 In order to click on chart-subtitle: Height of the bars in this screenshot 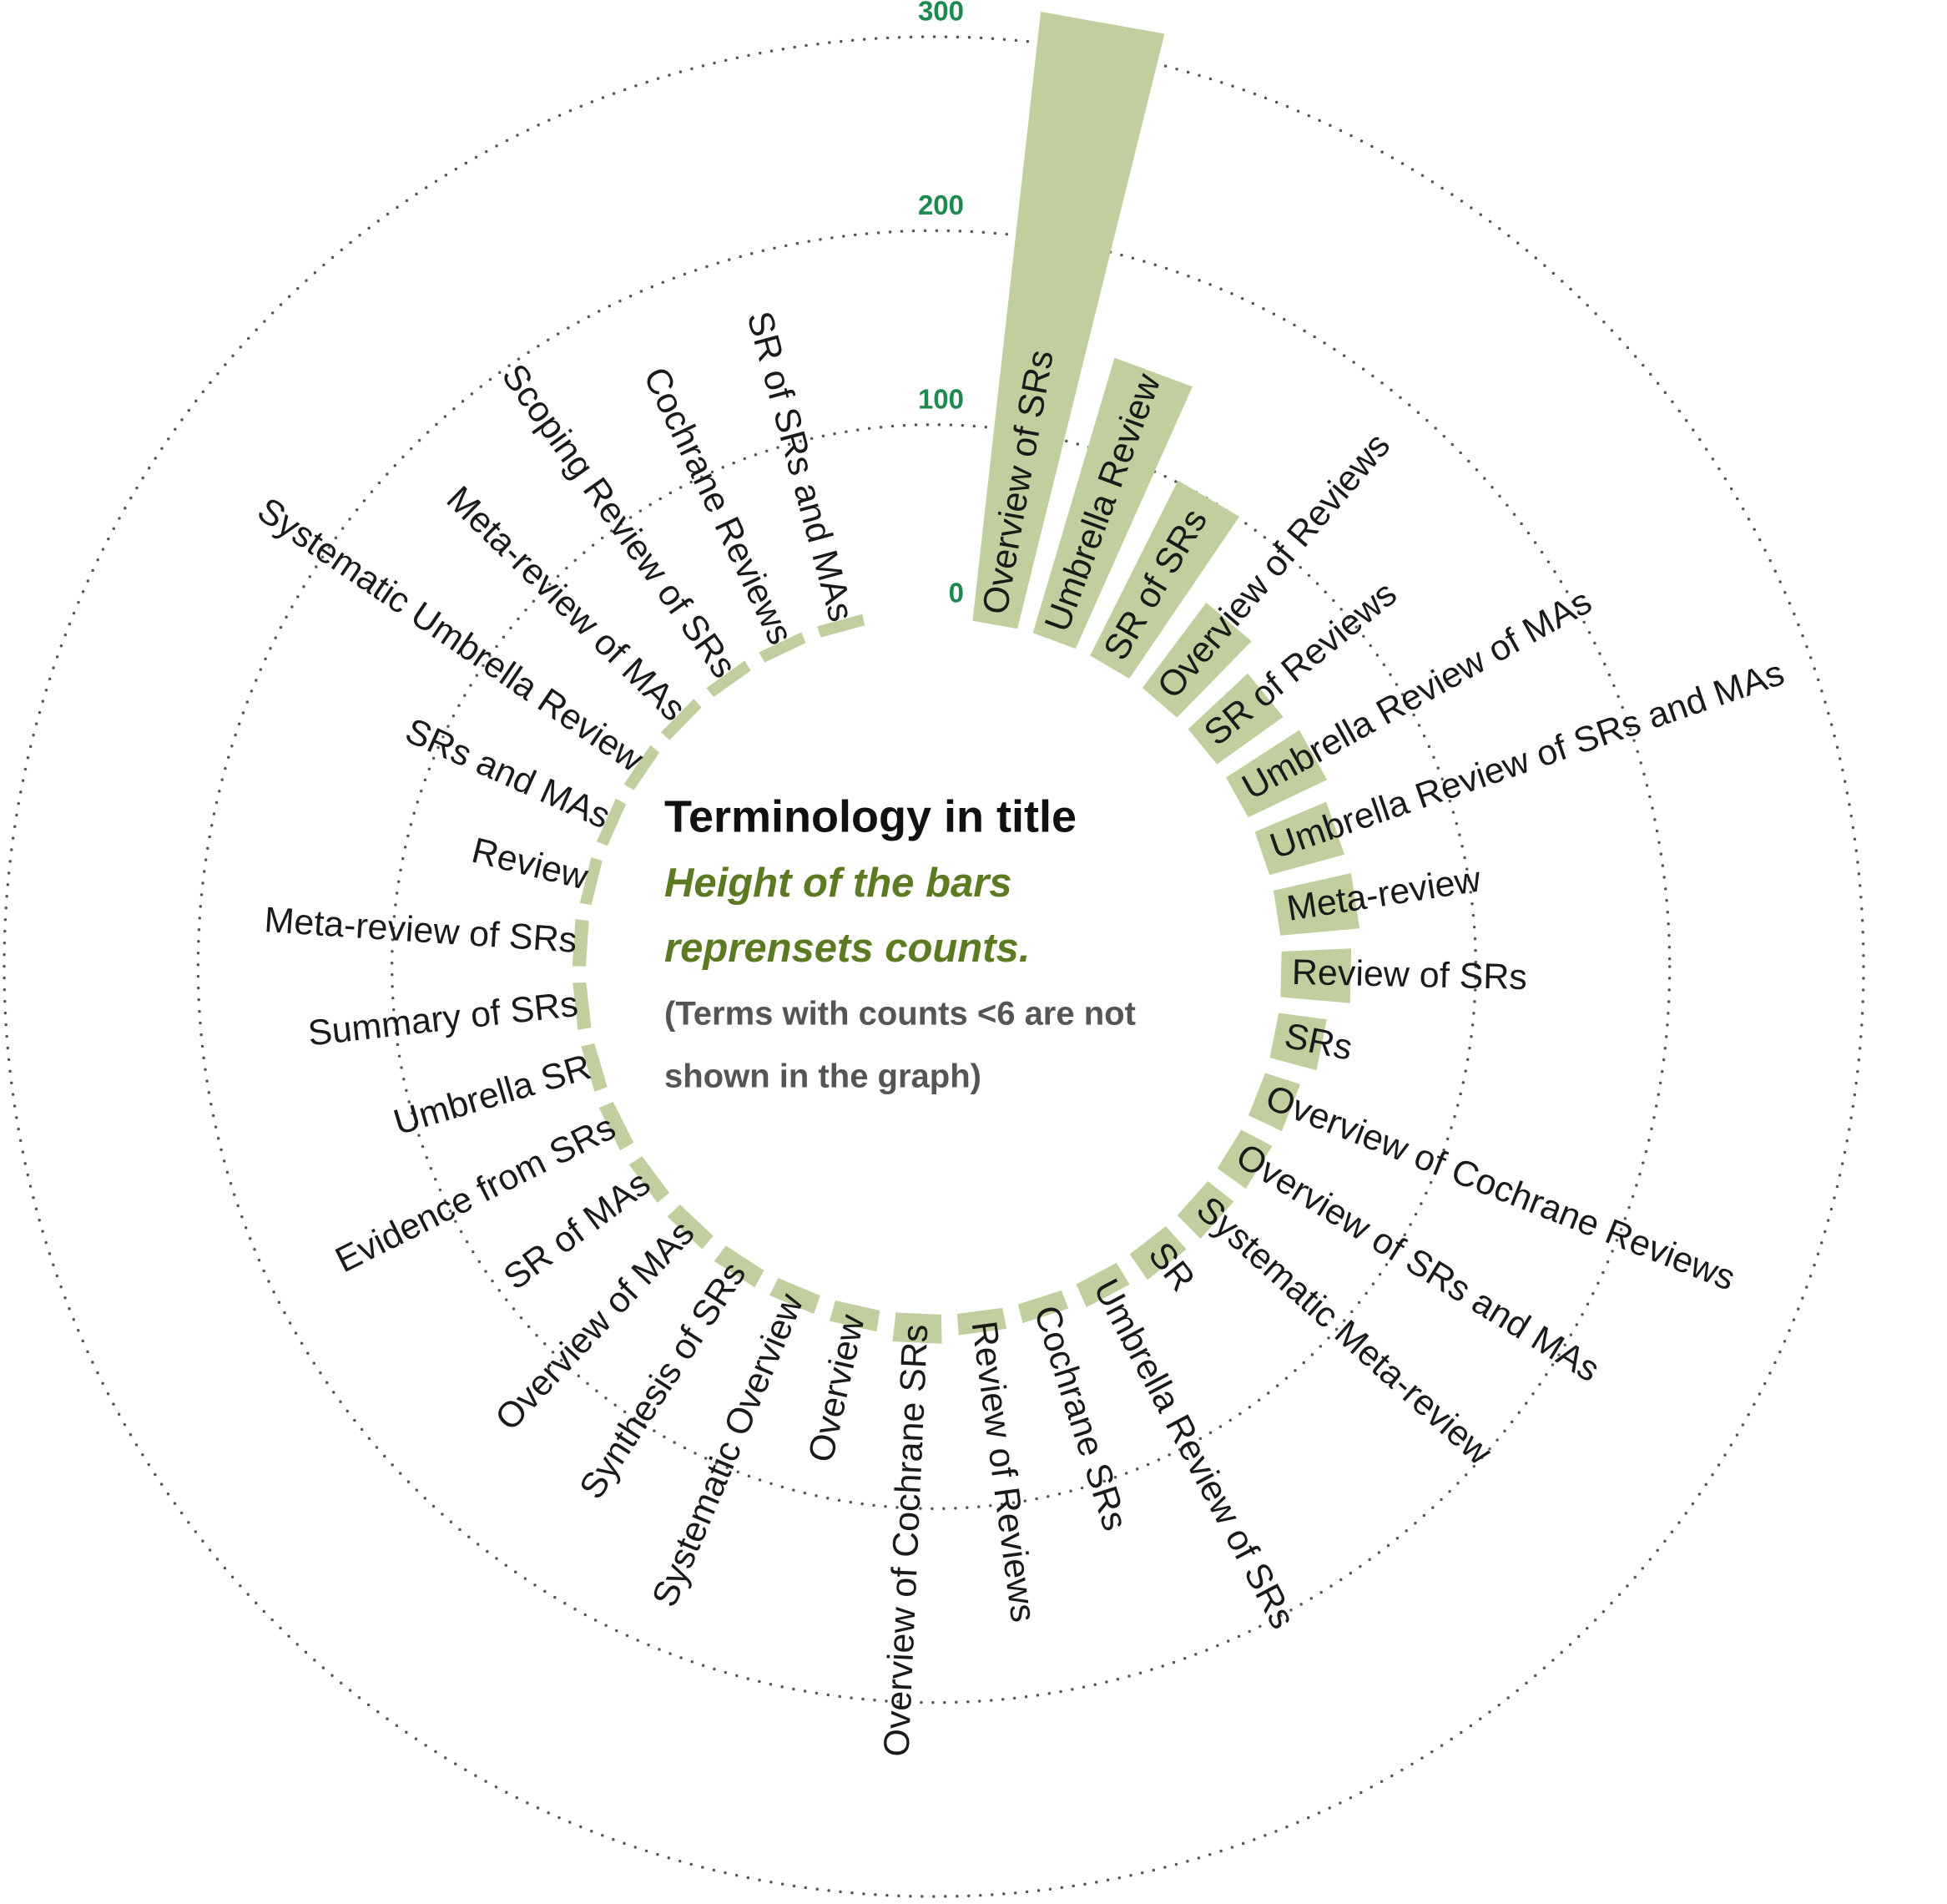, I will do `click(838, 883)`.